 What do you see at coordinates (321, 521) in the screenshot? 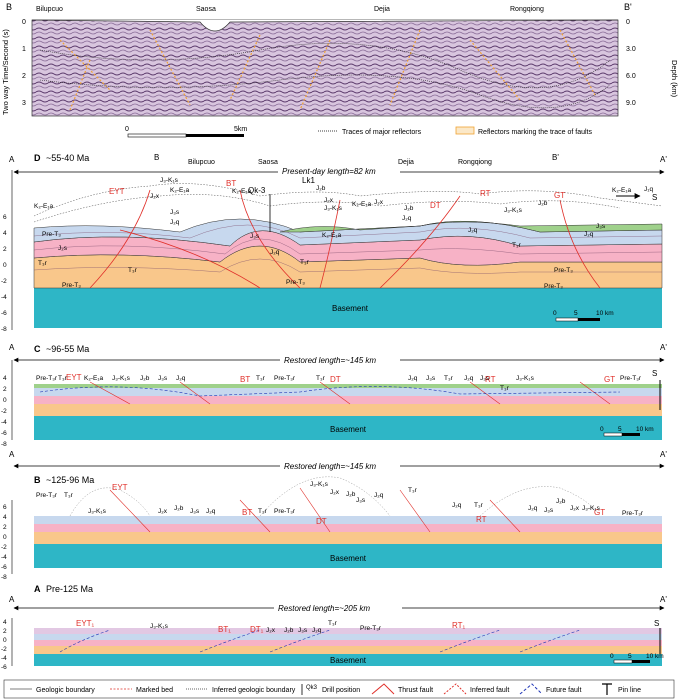
I see `b-fault-dt: DT` at bounding box center [321, 521].